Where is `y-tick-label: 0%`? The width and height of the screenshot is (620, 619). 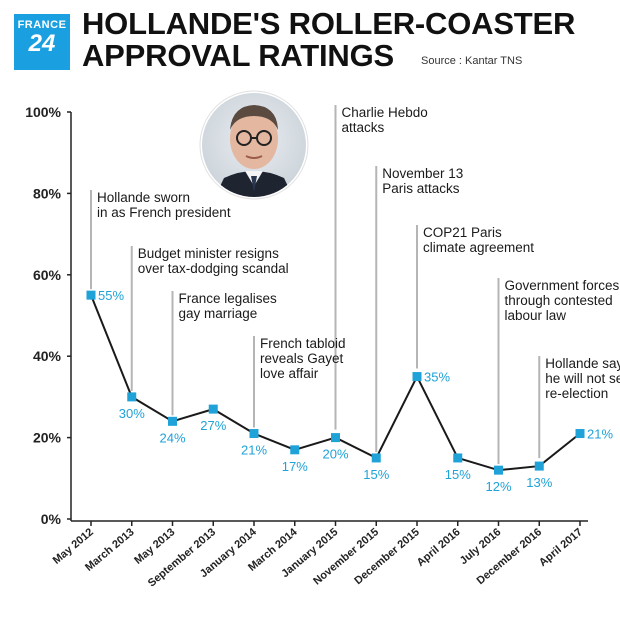 y-tick-label: 0% is located at coordinates (51, 519).